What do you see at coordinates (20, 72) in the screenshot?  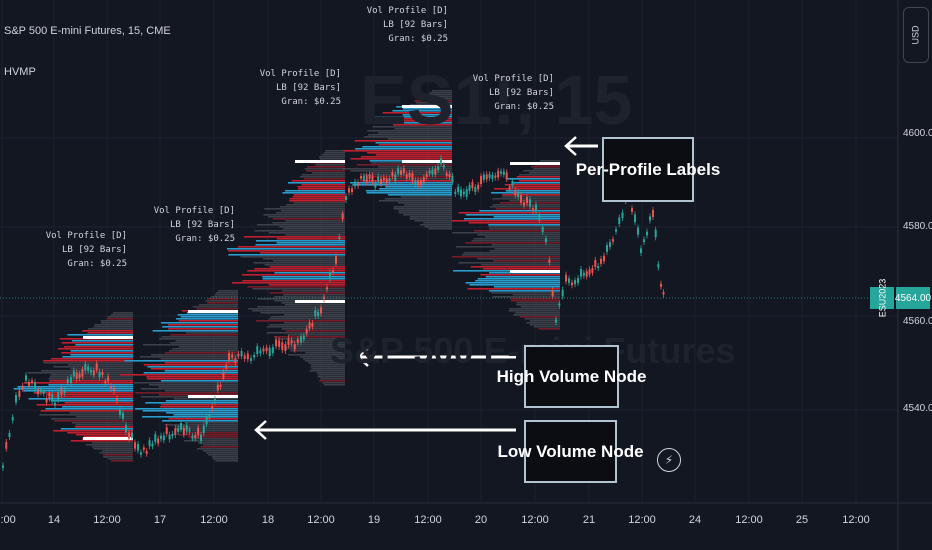 I see `indicator-name: HVMP` at bounding box center [20, 72].